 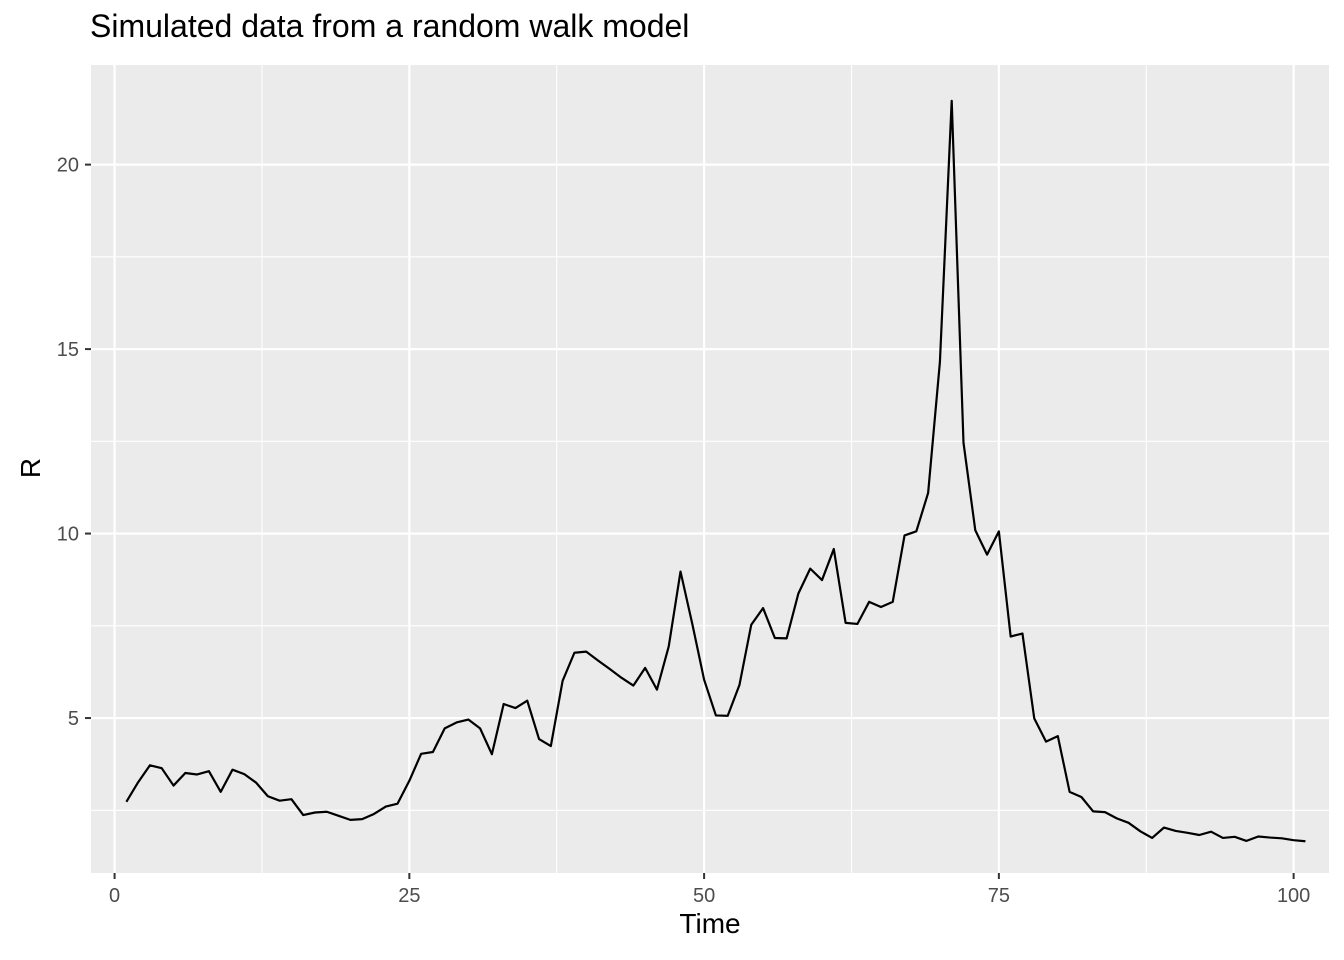 I want to click on y-tick-label: 5, so click(x=73, y=719).